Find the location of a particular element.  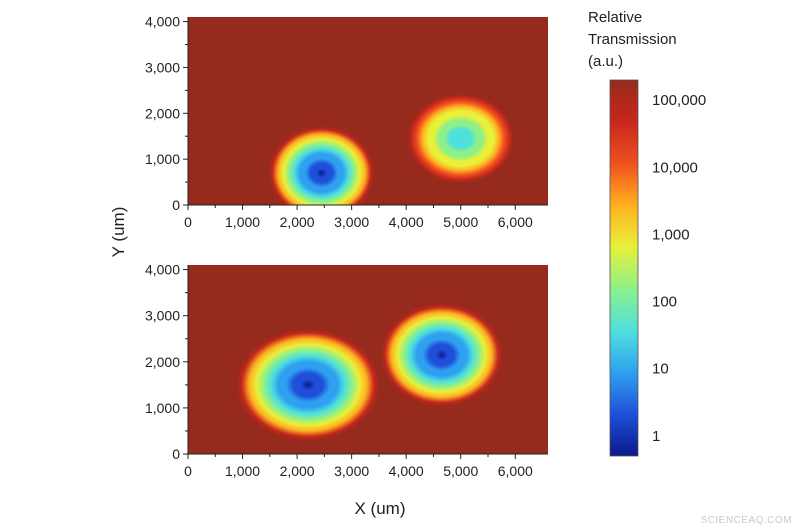

colorbar-gradient is located at coordinates (624, 268).